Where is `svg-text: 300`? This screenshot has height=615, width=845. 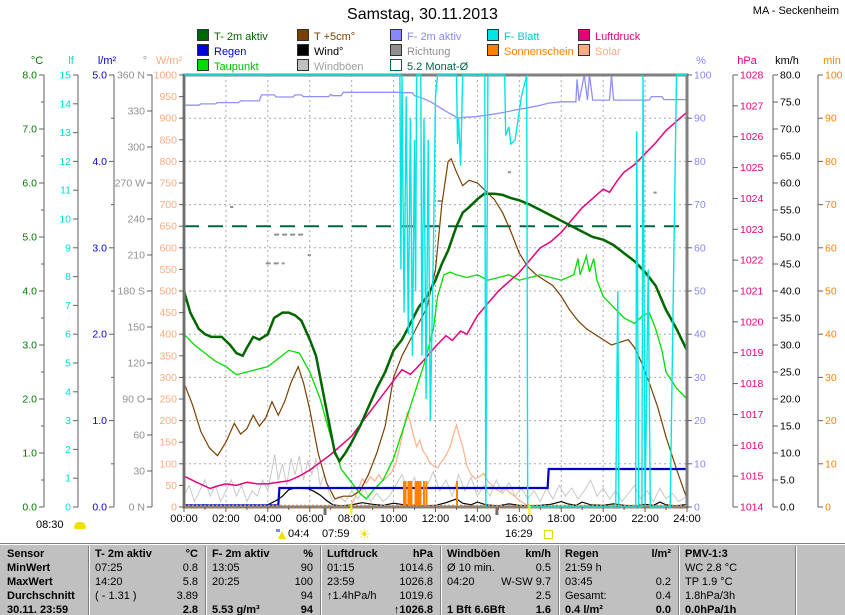 svg-text: 300 is located at coordinates (136, 148).